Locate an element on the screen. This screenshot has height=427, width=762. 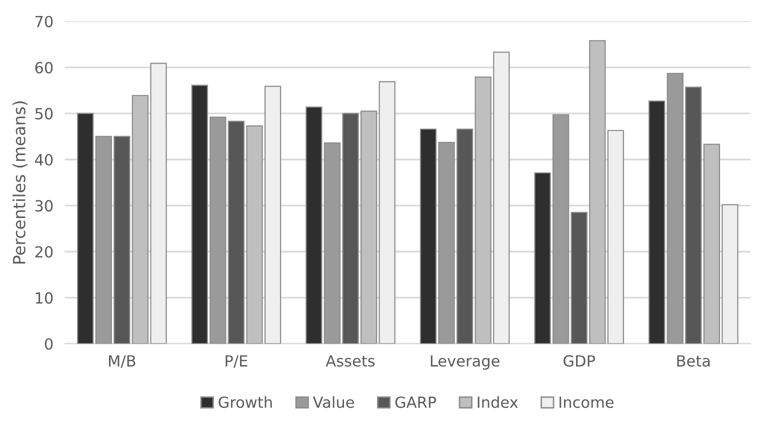
y-tick-label: 20 is located at coordinates (44, 252).